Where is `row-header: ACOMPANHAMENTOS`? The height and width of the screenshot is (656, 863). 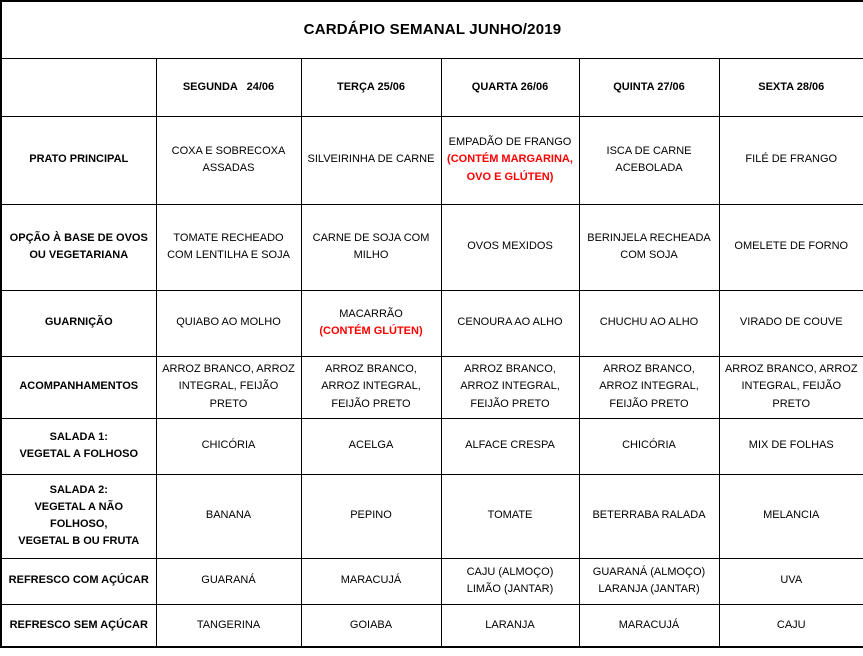 row-header: ACOMPANHAMENTOS is located at coordinates (78, 387).